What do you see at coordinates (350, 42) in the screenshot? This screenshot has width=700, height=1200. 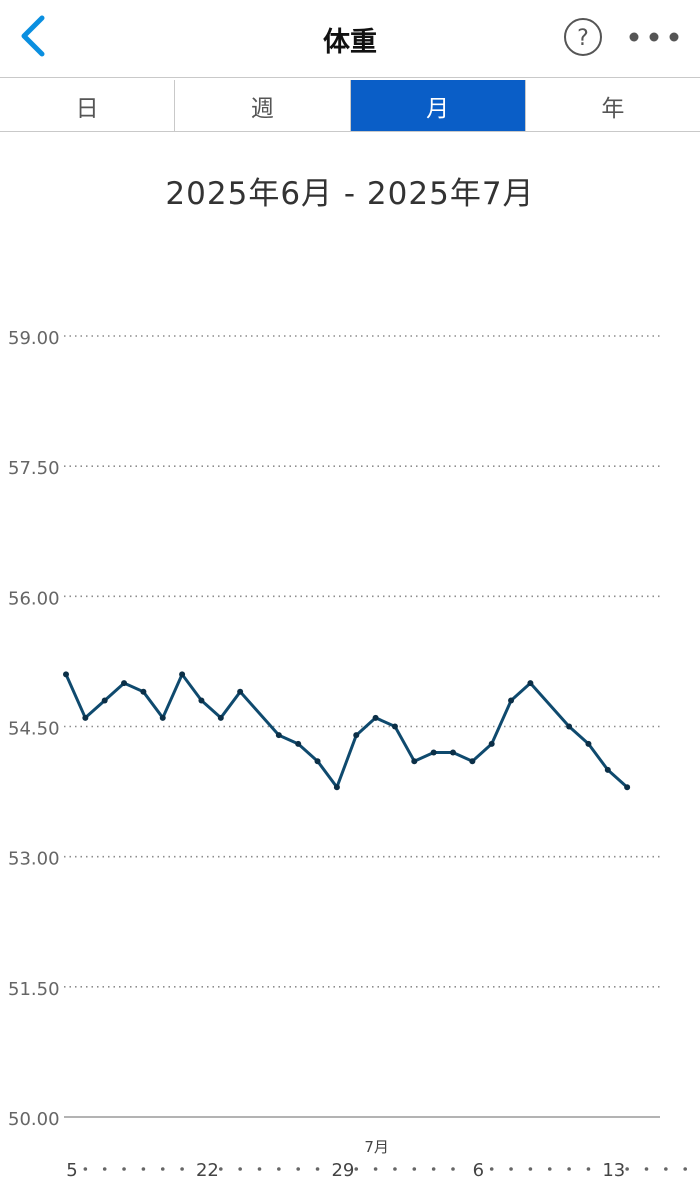 I see `page-title: 体重` at bounding box center [350, 42].